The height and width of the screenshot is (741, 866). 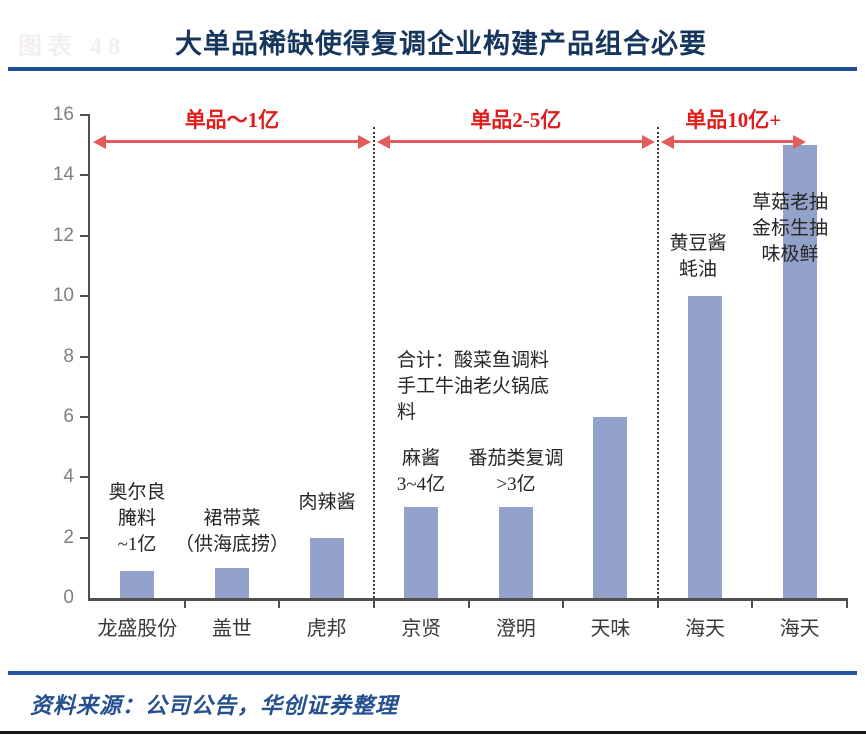 What do you see at coordinates (72, 47) in the screenshot?
I see `figure-caption-faint: 图表 48` at bounding box center [72, 47].